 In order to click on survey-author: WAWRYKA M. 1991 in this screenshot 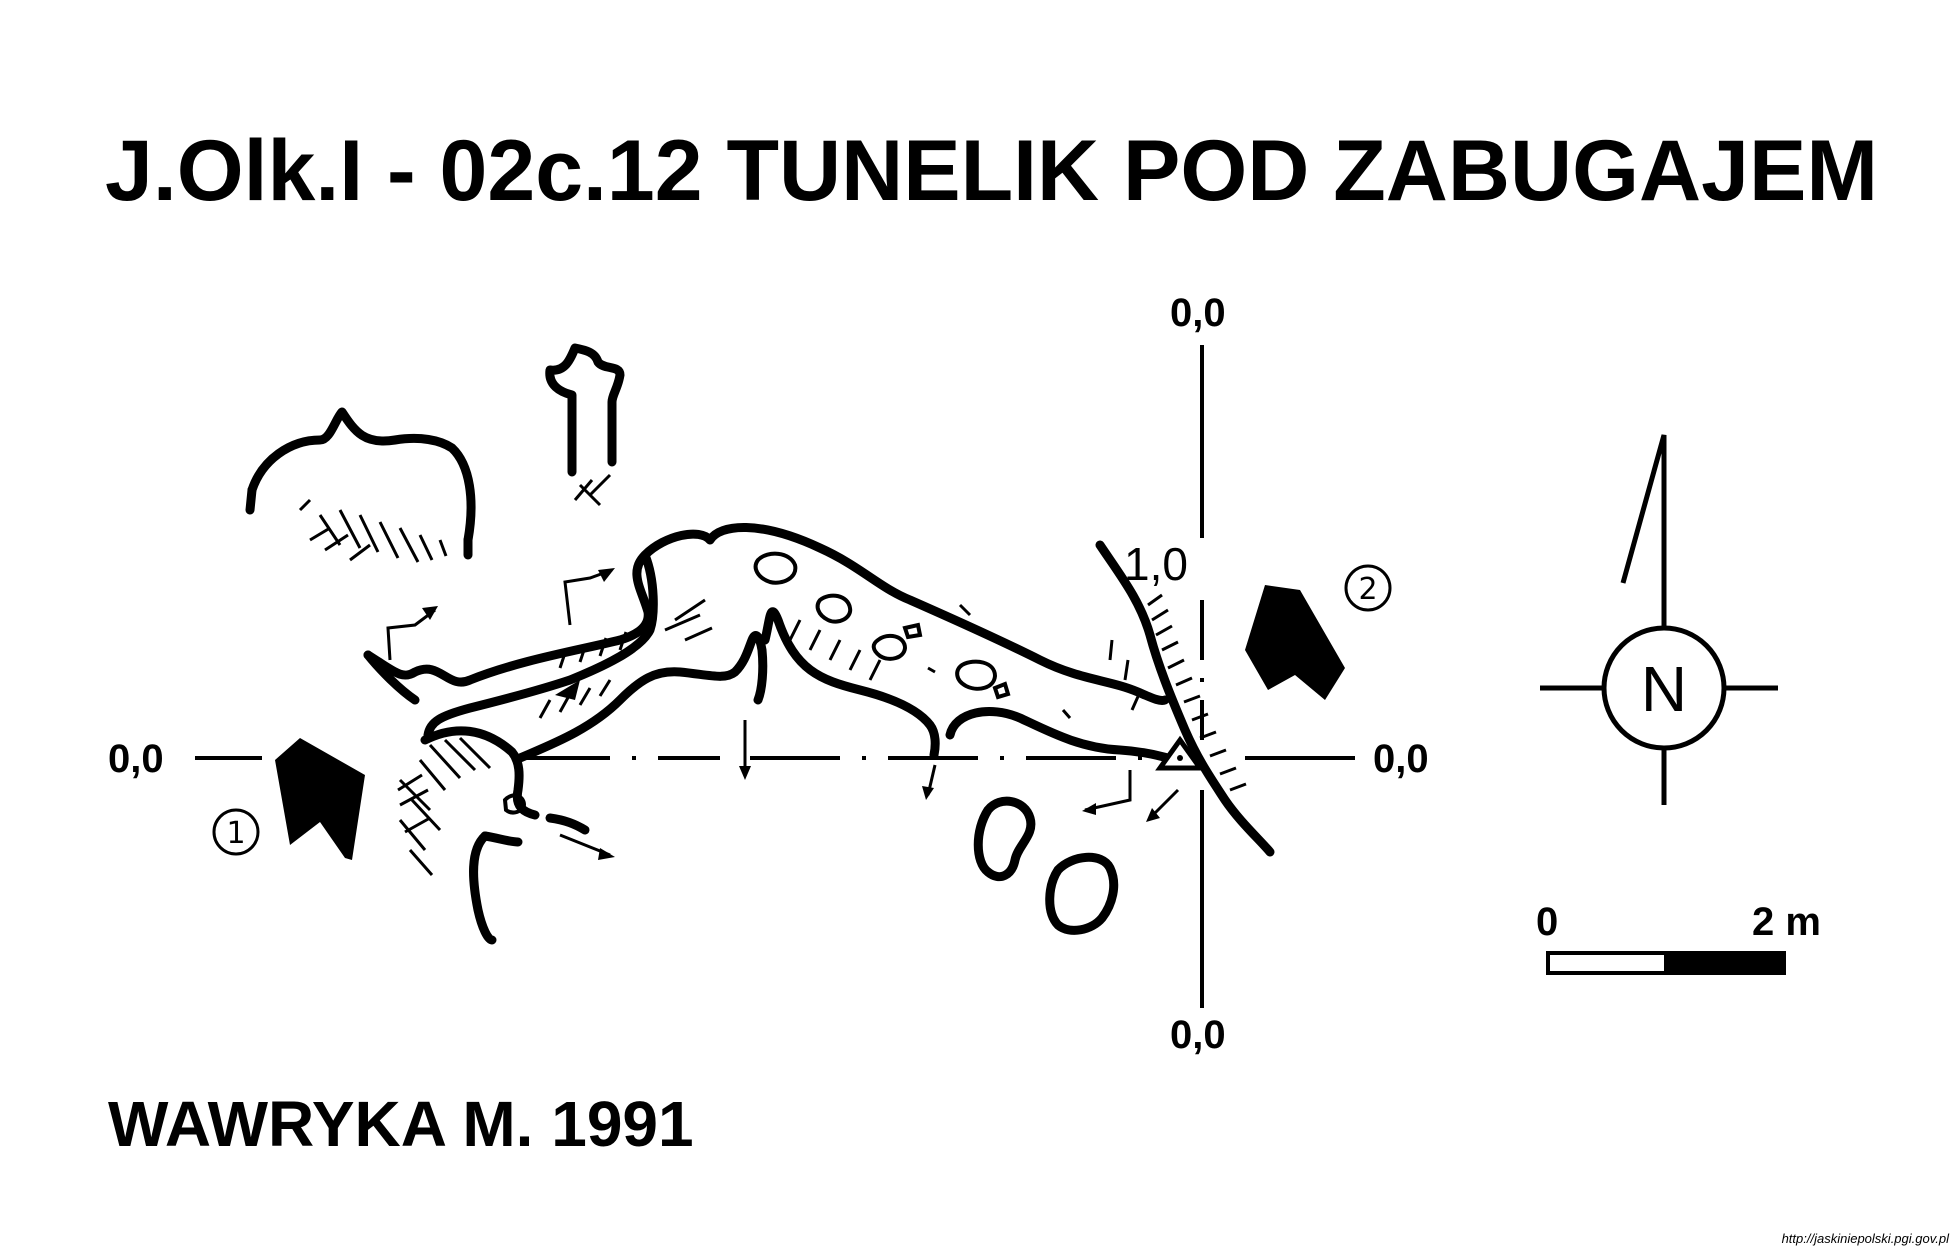, I will do `click(401, 1124)`.